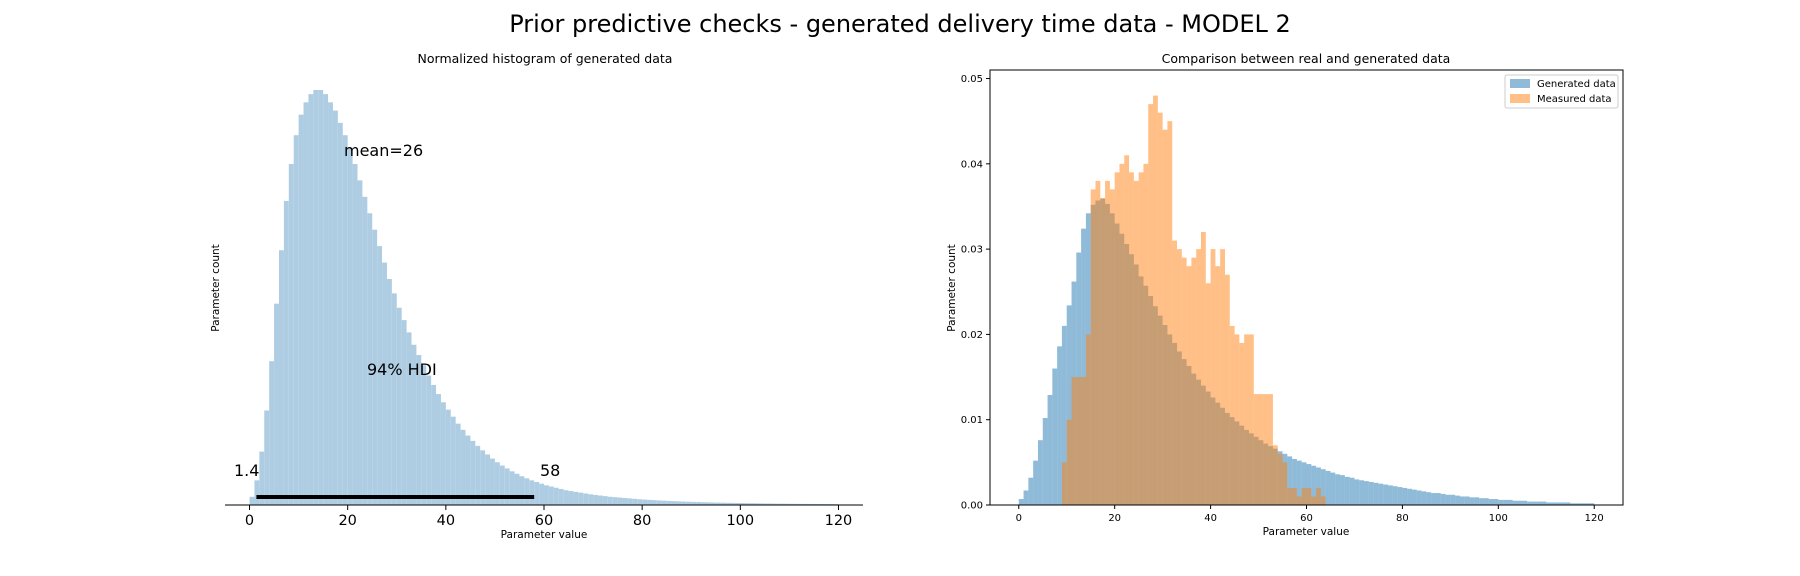  I want to click on measured-data-bars, so click(1193, 300).